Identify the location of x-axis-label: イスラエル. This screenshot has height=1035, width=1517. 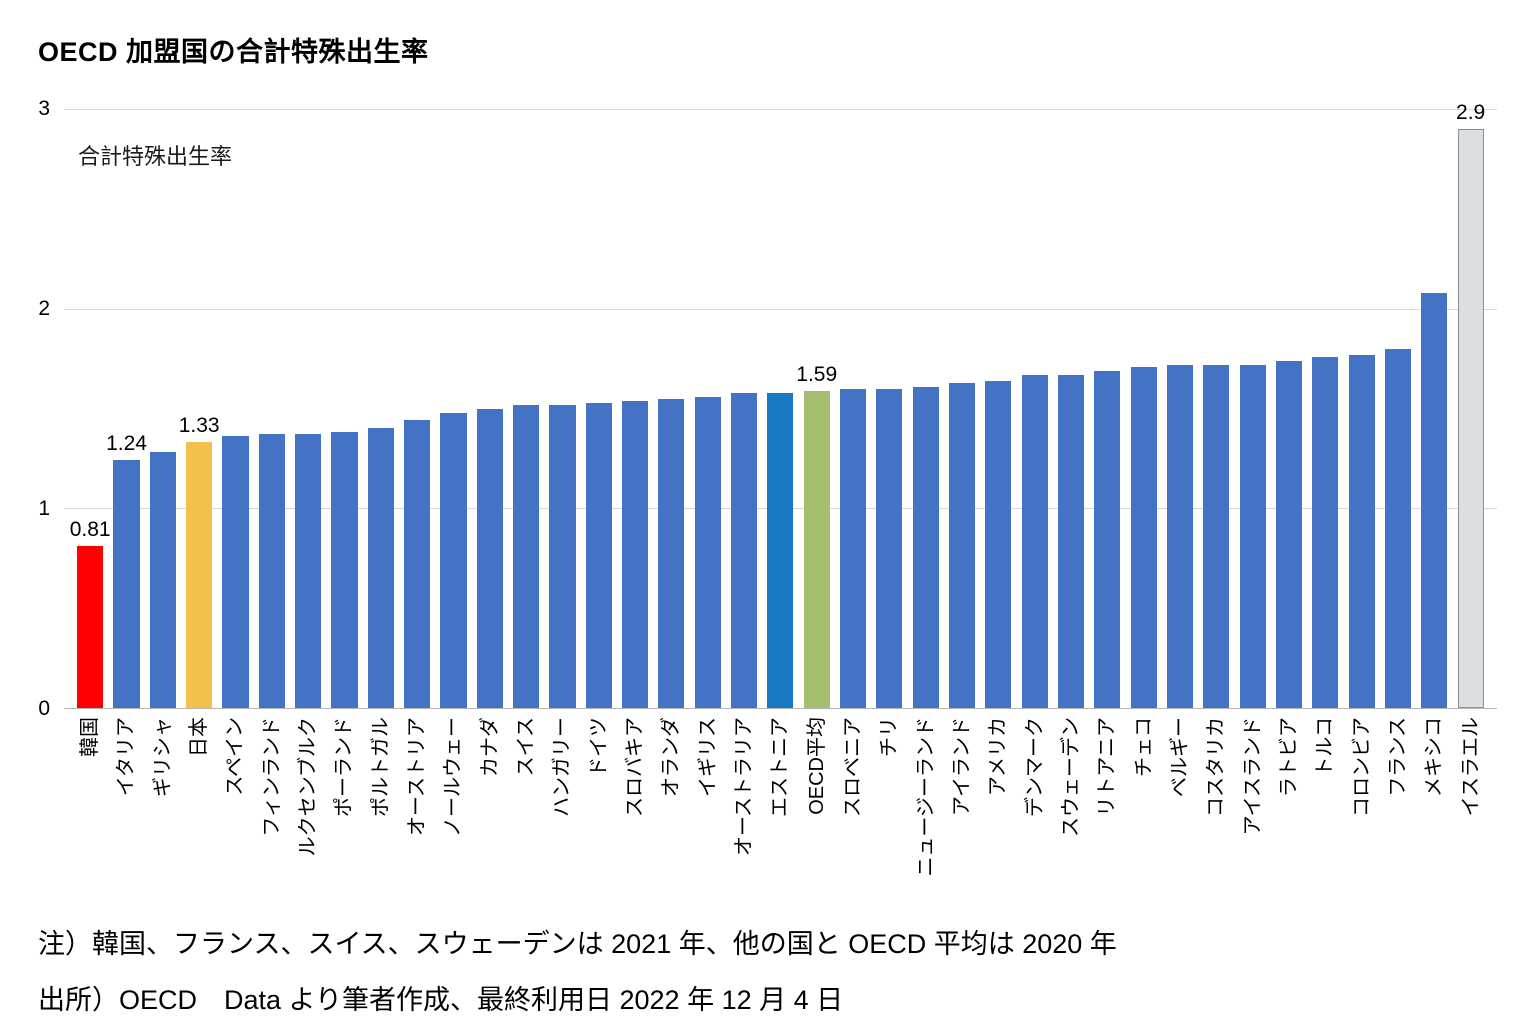
(1470, 767).